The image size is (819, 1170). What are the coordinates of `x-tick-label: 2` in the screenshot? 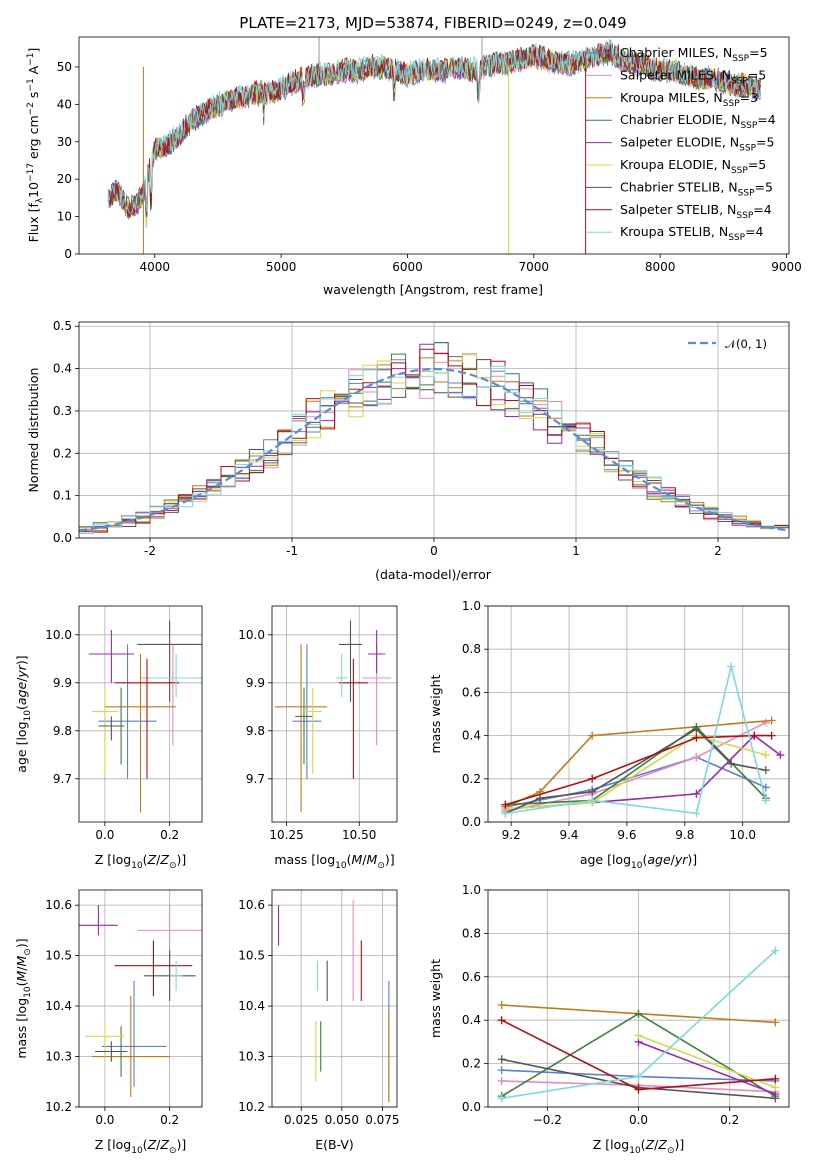 It's located at (718, 551).